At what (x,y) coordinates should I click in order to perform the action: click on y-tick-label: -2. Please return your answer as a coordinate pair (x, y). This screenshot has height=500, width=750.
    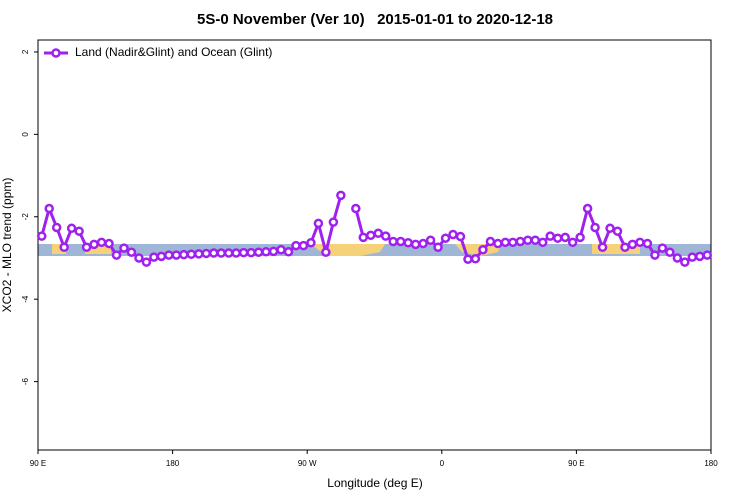
    Looking at the image, I should click on (25, 217).